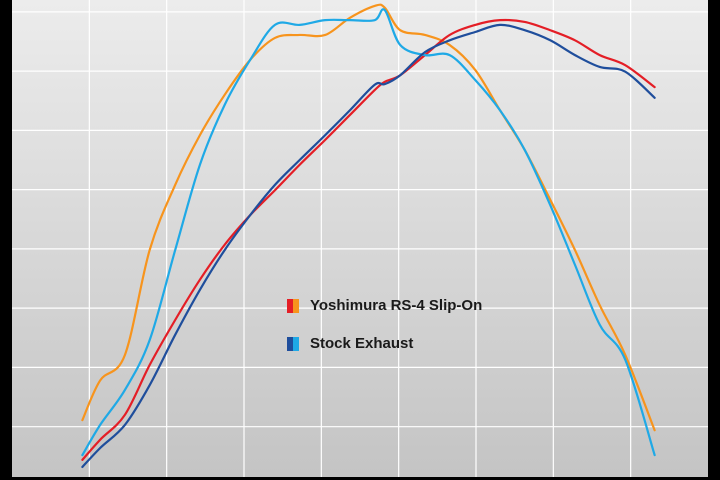 This screenshot has height=480, width=720. What do you see at coordinates (396, 305) in the screenshot?
I see `legend-label: Yoshimura RS-4 Slip-On` at bounding box center [396, 305].